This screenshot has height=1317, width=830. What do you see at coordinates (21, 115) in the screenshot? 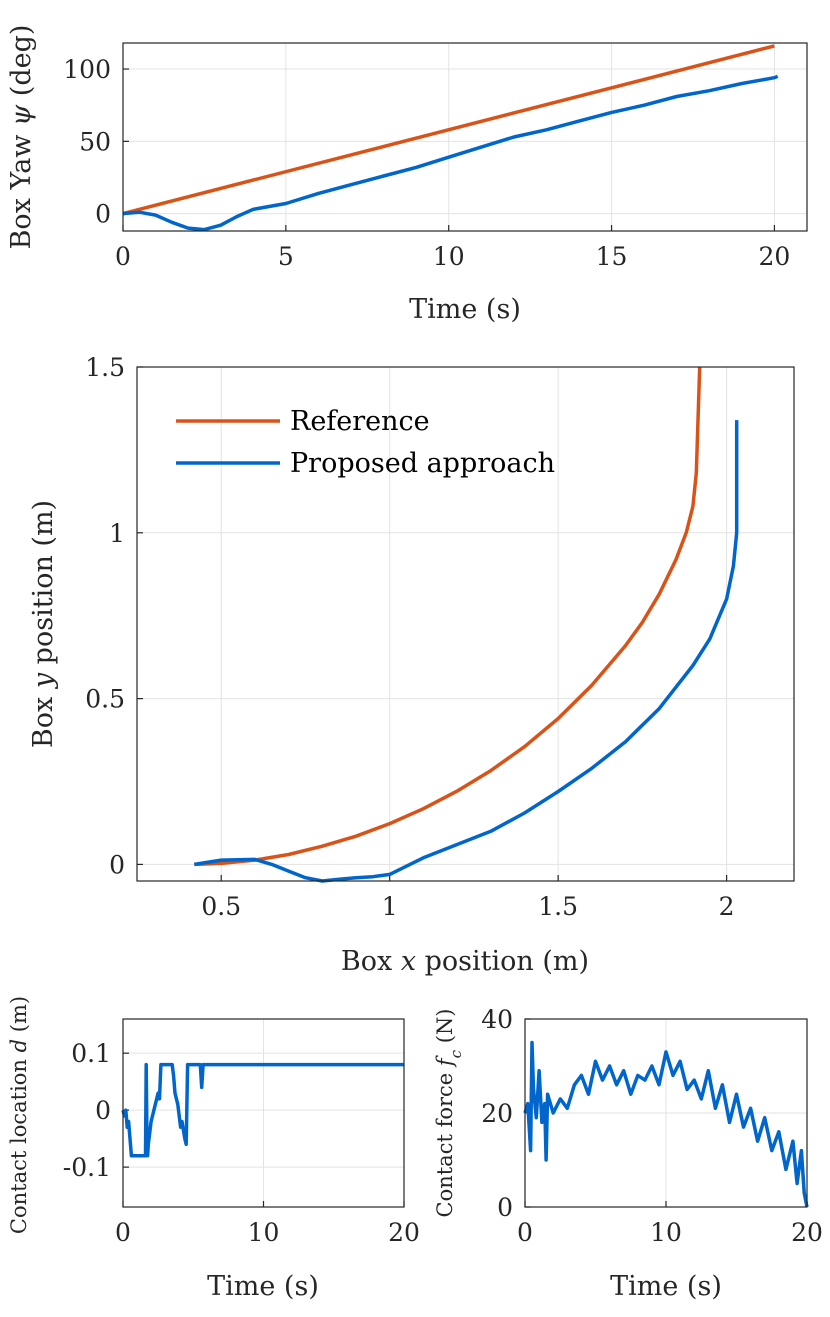
I see `yaw-y-symbol: ψ` at bounding box center [21, 115].